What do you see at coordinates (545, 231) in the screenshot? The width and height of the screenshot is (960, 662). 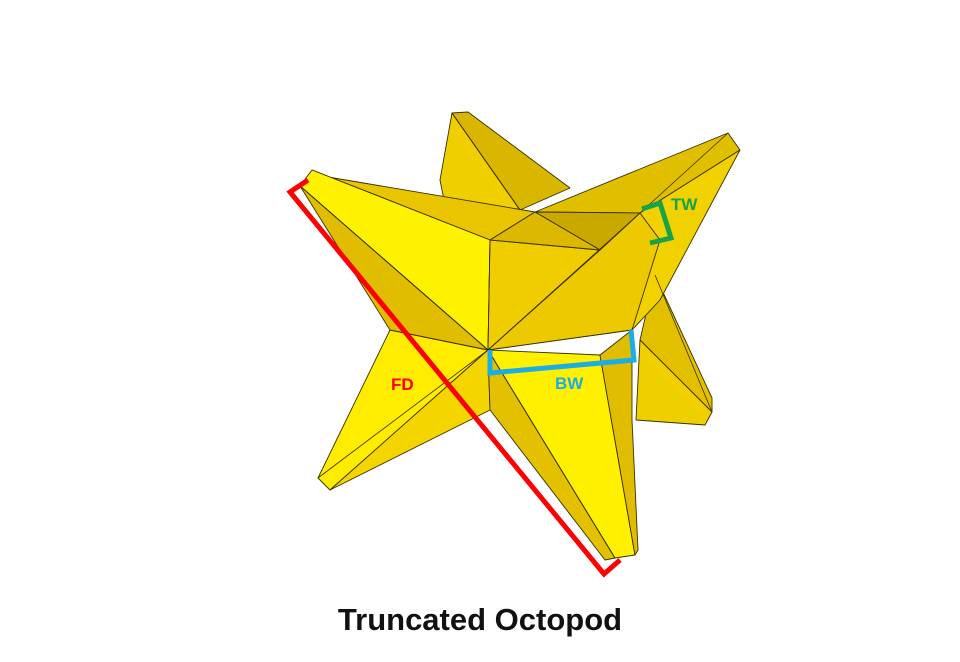 I see `center-face-top` at bounding box center [545, 231].